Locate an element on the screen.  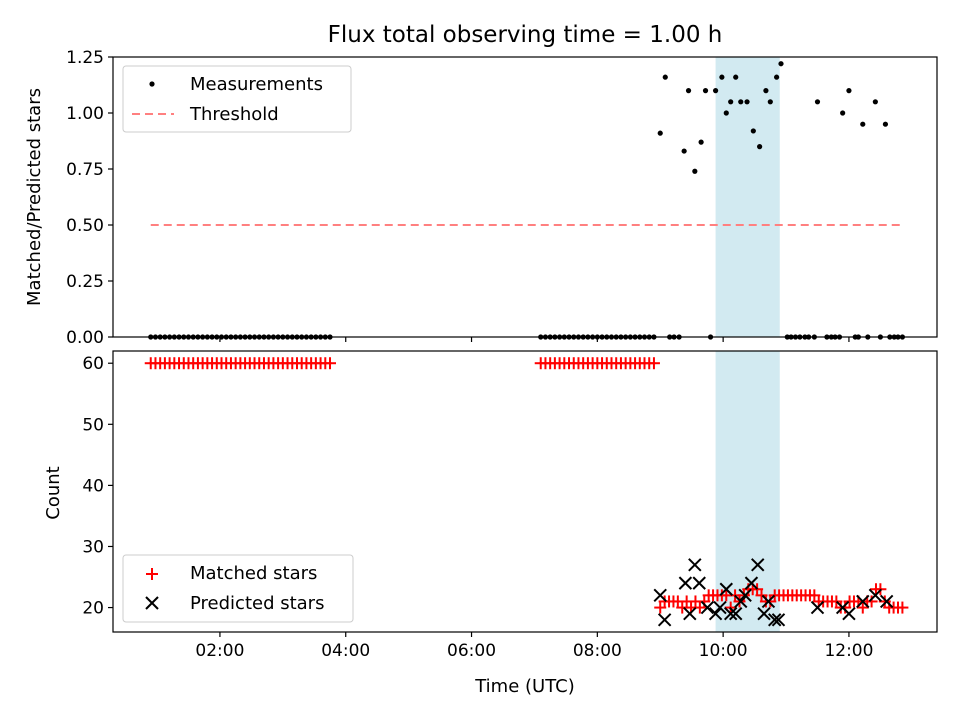
x-tick-label: 12:00 is located at coordinates (848, 651).